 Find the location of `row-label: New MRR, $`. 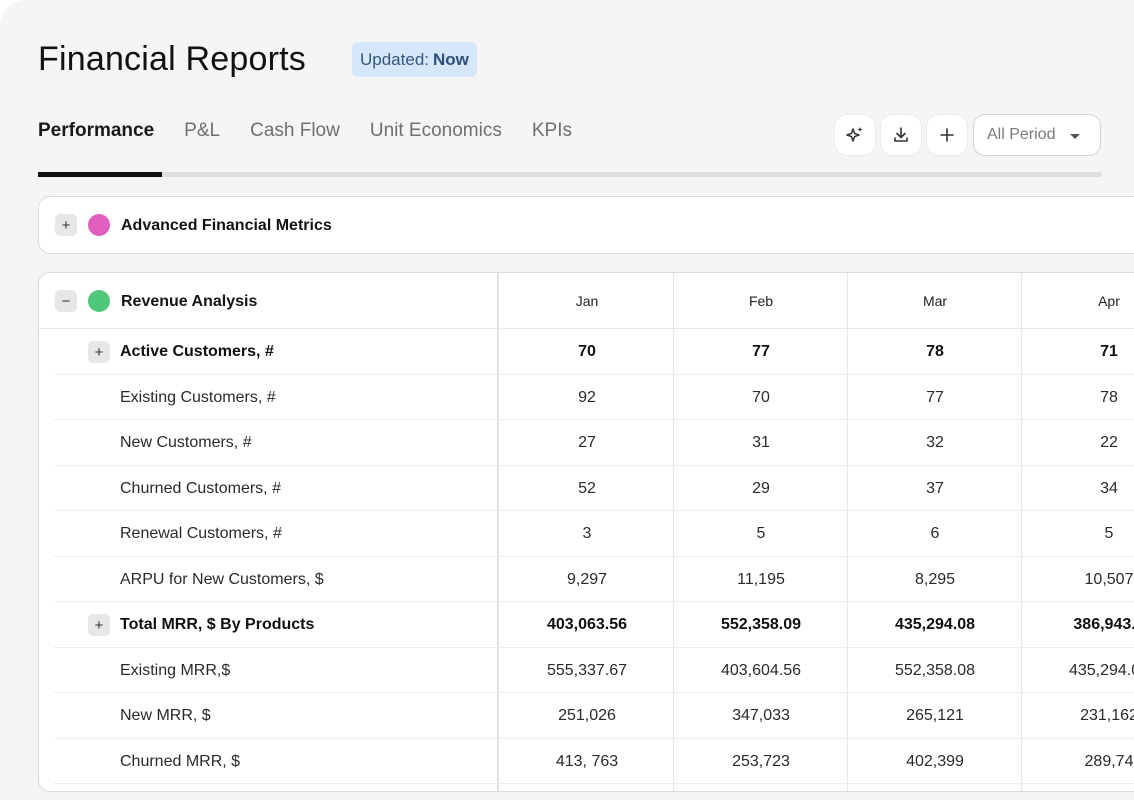

row-label: New MRR, $ is located at coordinates (165, 715).